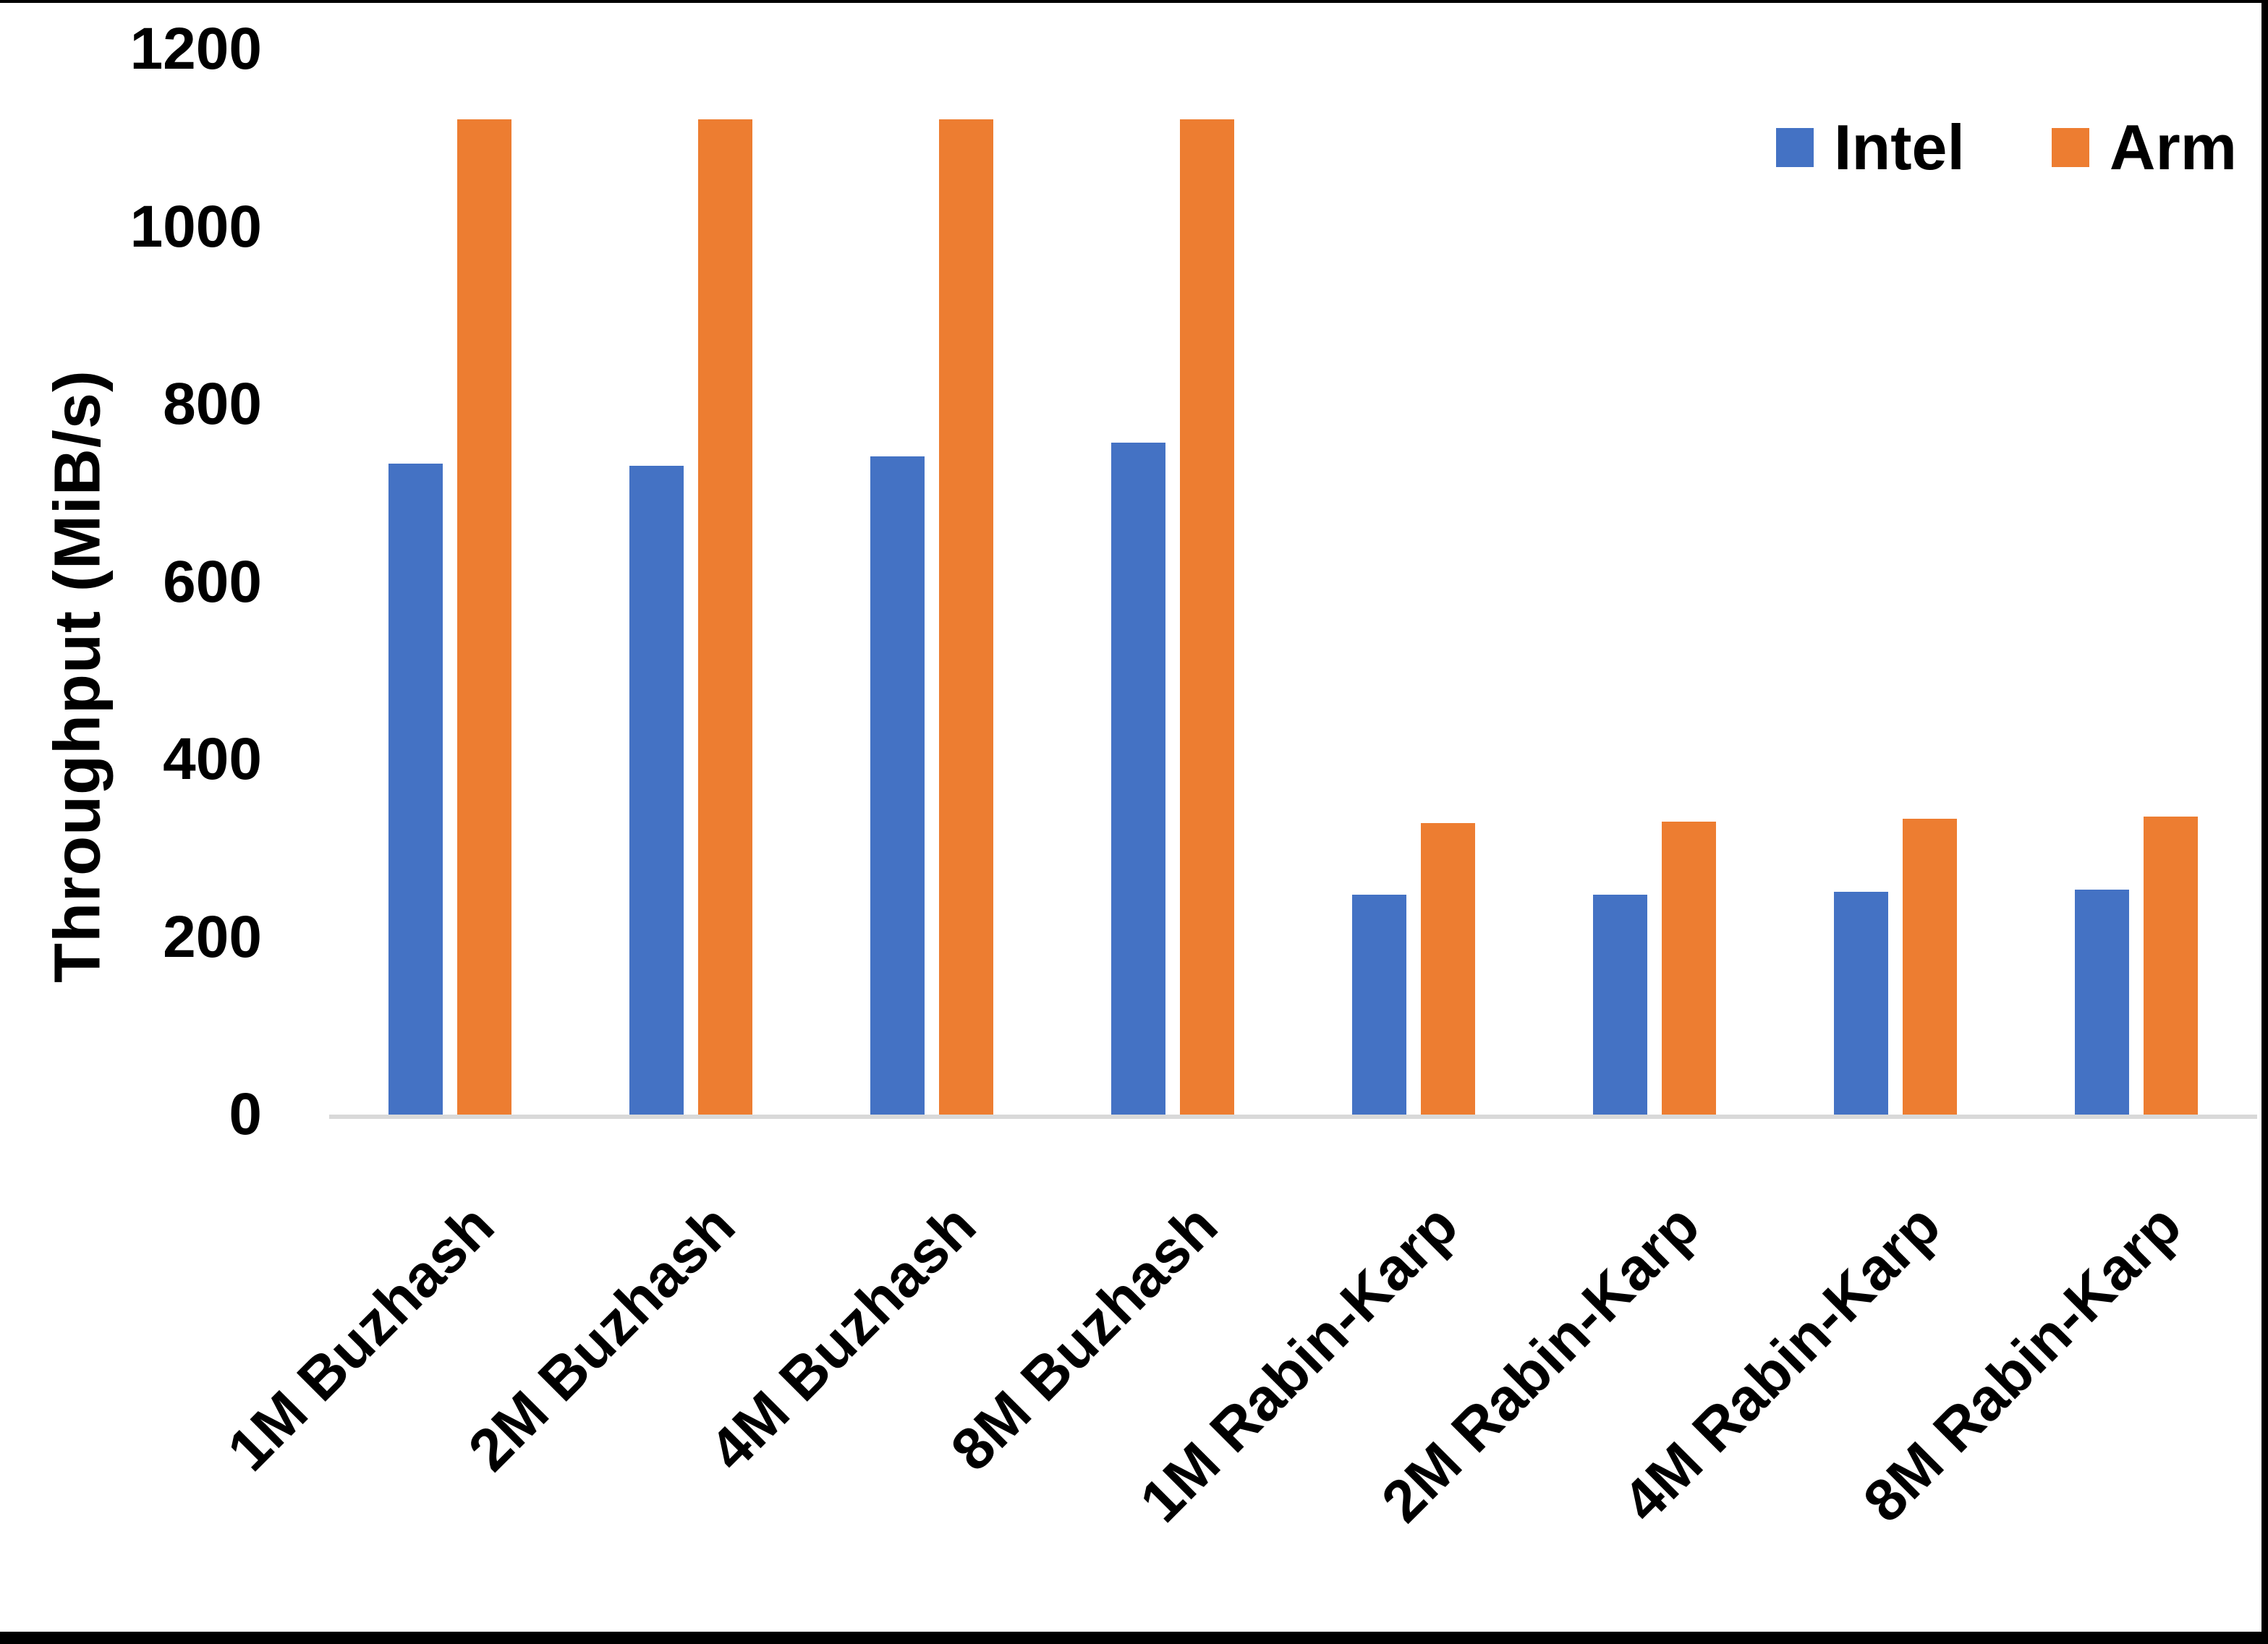  What do you see at coordinates (1862, 1003) in the screenshot?
I see `bar-intel-4m-rabin-karp` at bounding box center [1862, 1003].